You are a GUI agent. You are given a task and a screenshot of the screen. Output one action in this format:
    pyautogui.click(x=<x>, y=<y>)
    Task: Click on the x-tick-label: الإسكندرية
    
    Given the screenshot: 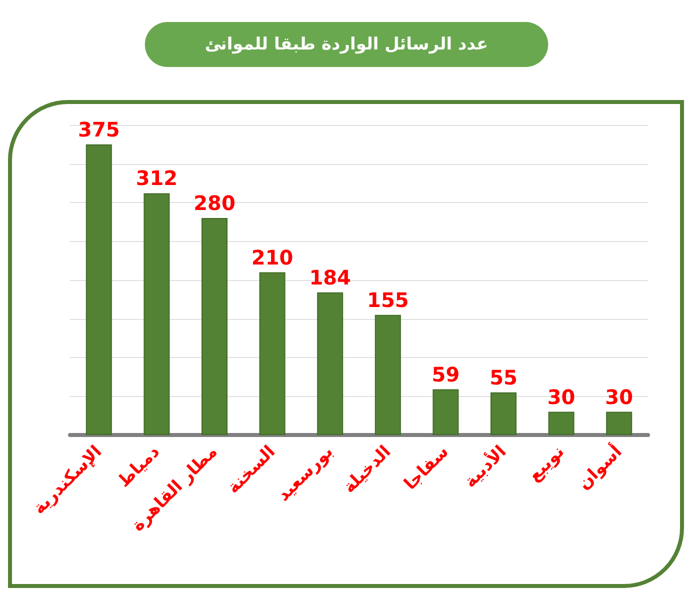 What is the action you would take?
    pyautogui.click(x=67, y=480)
    